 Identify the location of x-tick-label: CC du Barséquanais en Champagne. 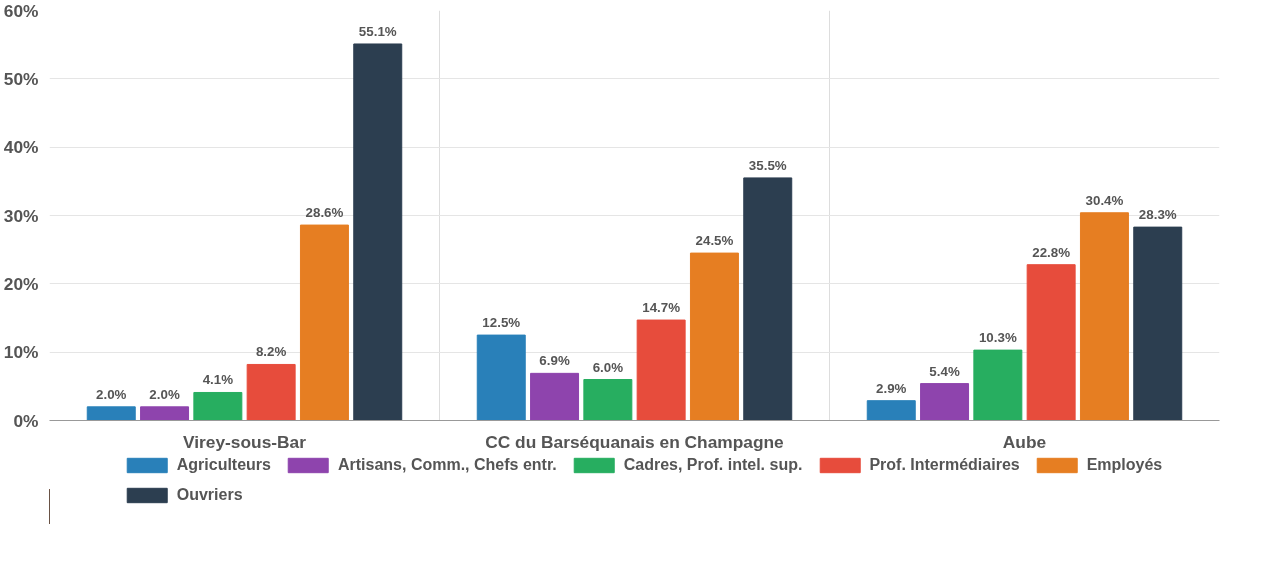
(635, 441).